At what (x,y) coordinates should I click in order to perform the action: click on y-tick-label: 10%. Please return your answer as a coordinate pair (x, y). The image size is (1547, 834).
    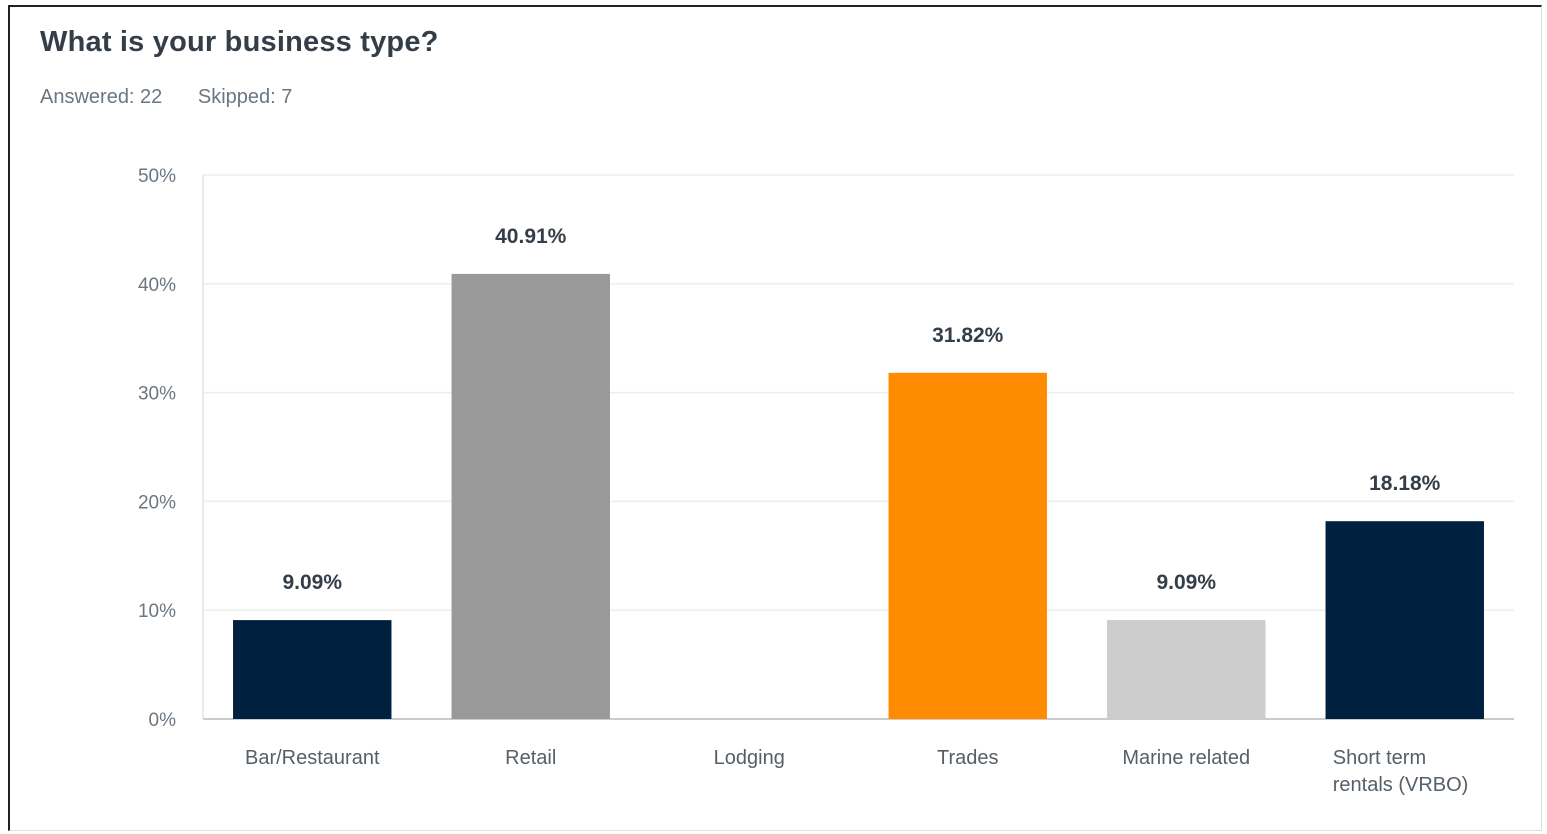
    Looking at the image, I should click on (157, 611).